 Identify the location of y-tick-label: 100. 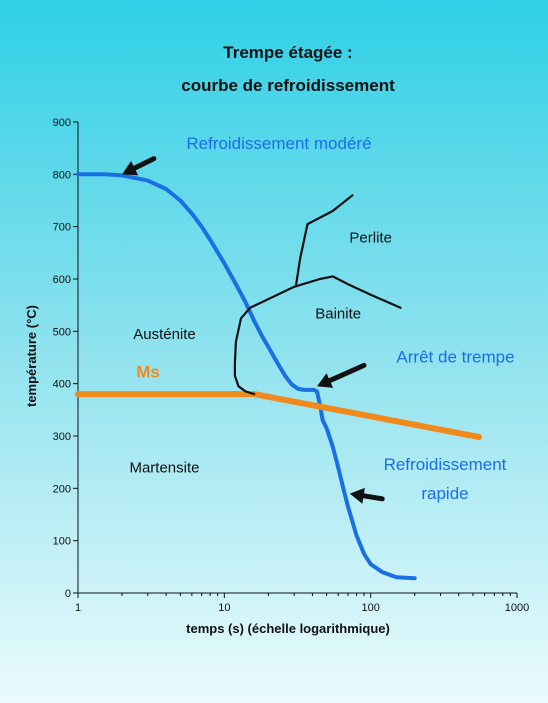
(62, 542).